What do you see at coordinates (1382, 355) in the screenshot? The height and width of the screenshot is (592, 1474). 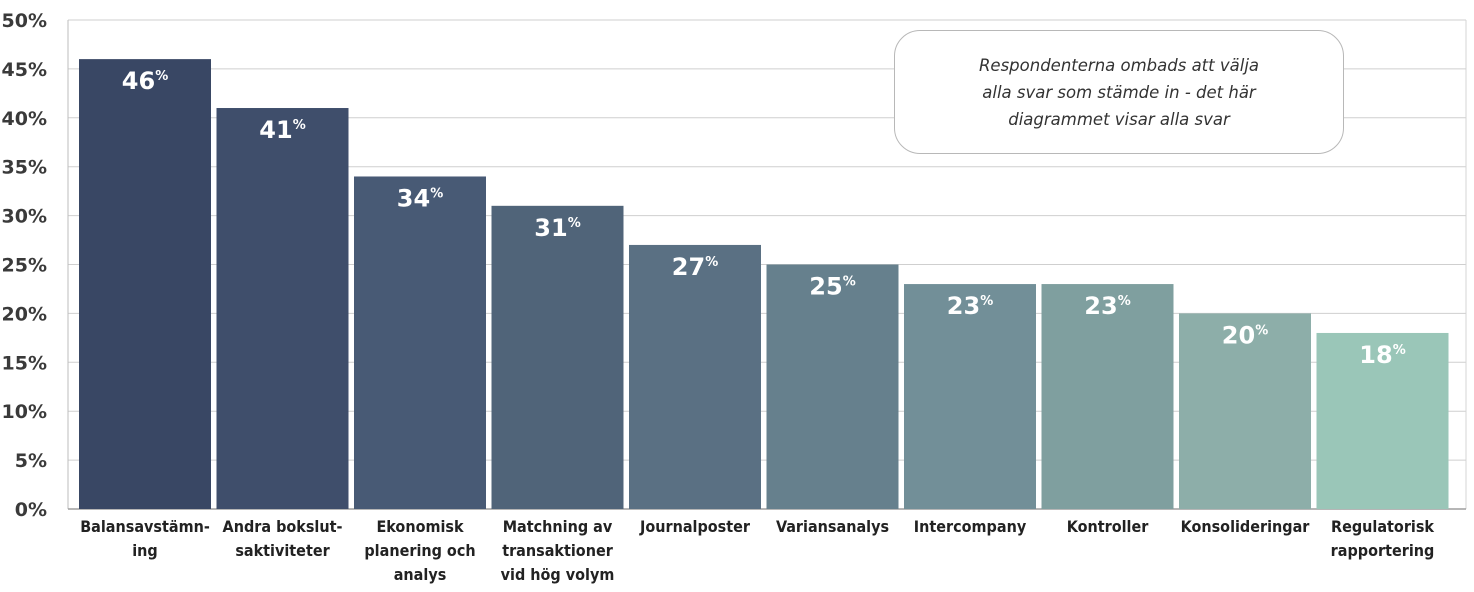 I see `data-label: 18%` at bounding box center [1382, 355].